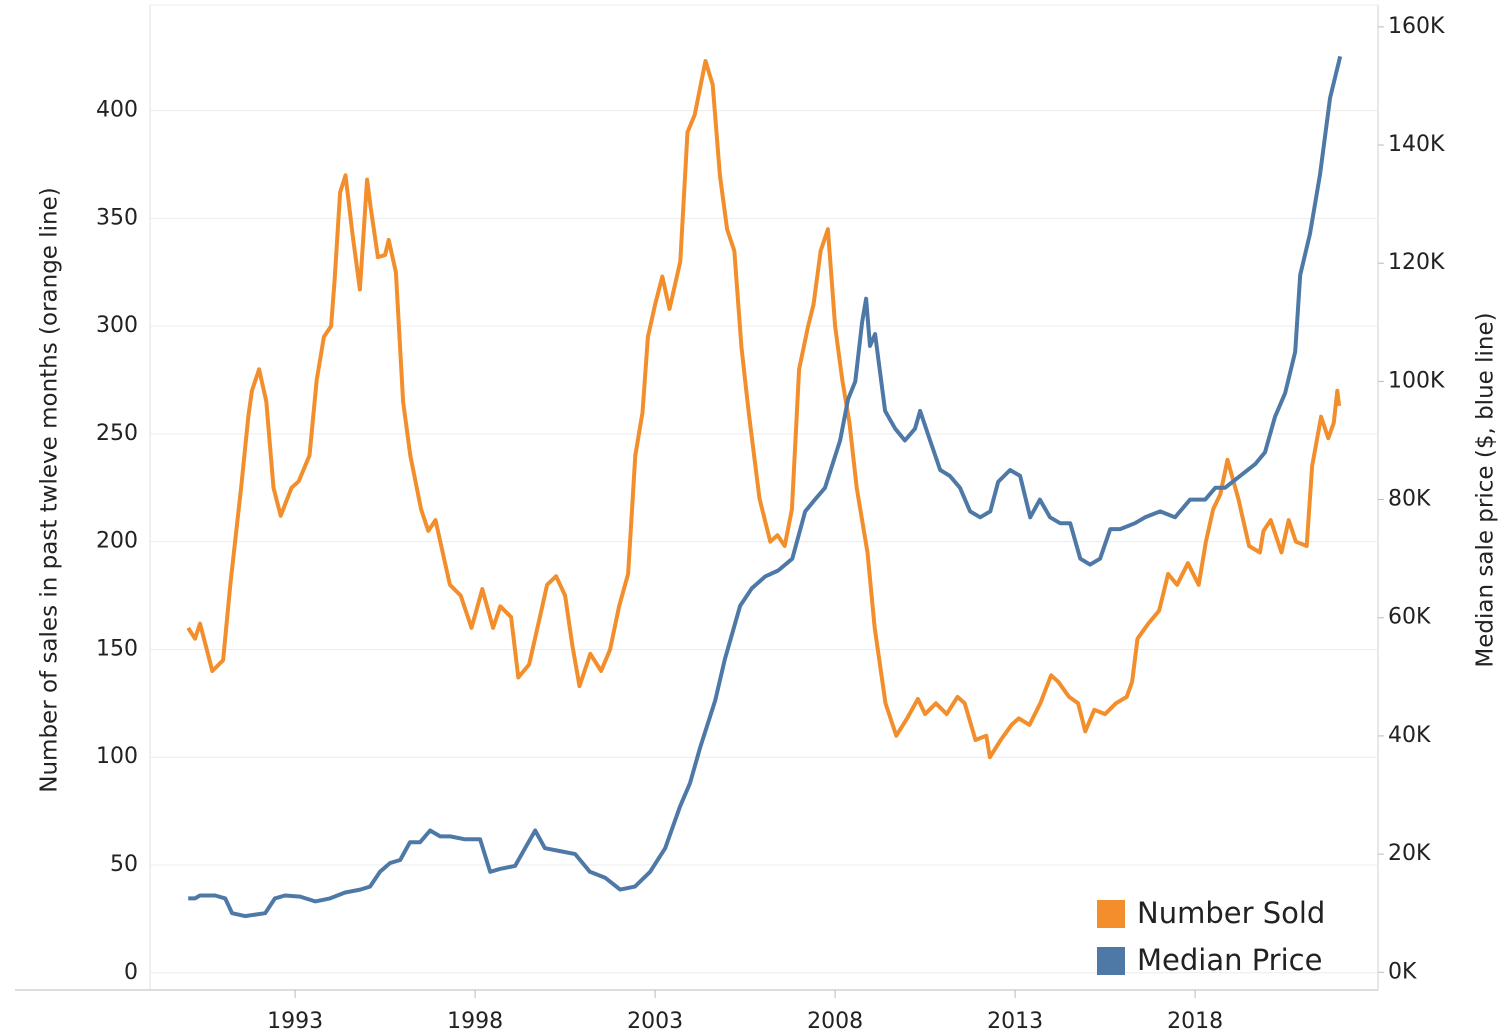 This screenshot has width=1512, height=1035. Describe the element at coordinates (1229, 960) in the screenshot. I see `legend-label: Median Price` at that location.